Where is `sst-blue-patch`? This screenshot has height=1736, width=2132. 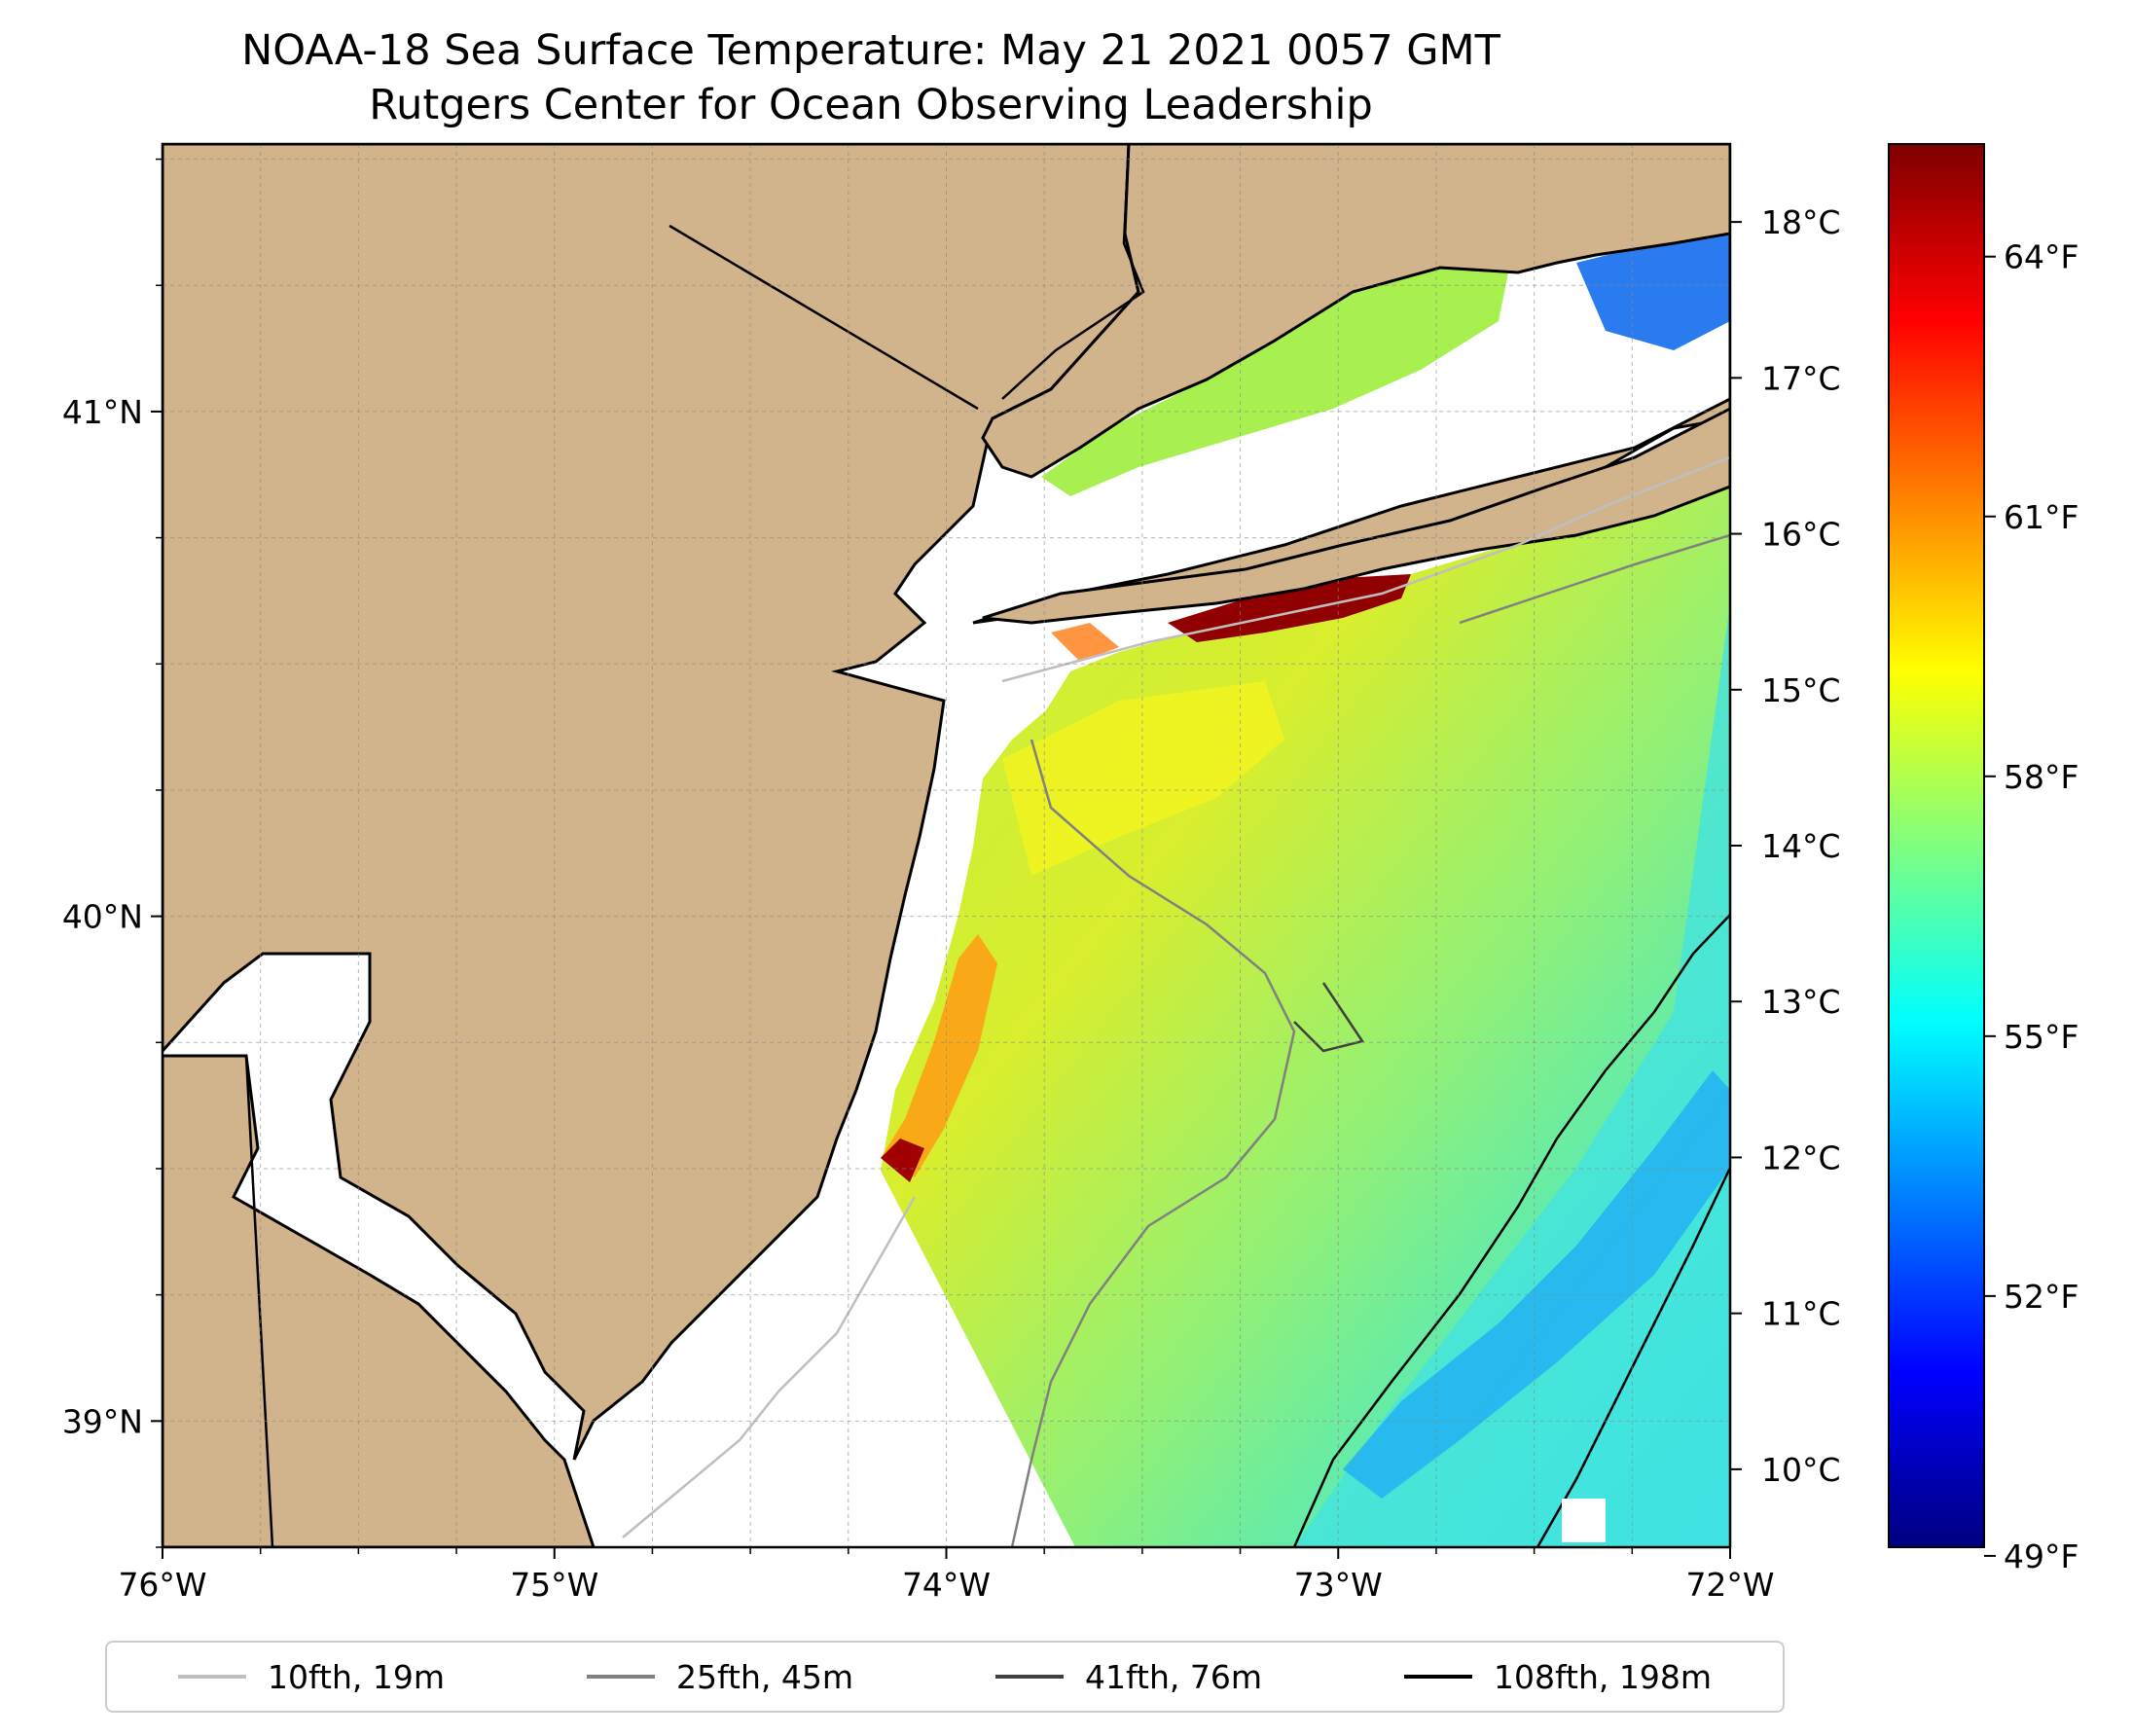
sst-blue-patch is located at coordinates (1537, 1285).